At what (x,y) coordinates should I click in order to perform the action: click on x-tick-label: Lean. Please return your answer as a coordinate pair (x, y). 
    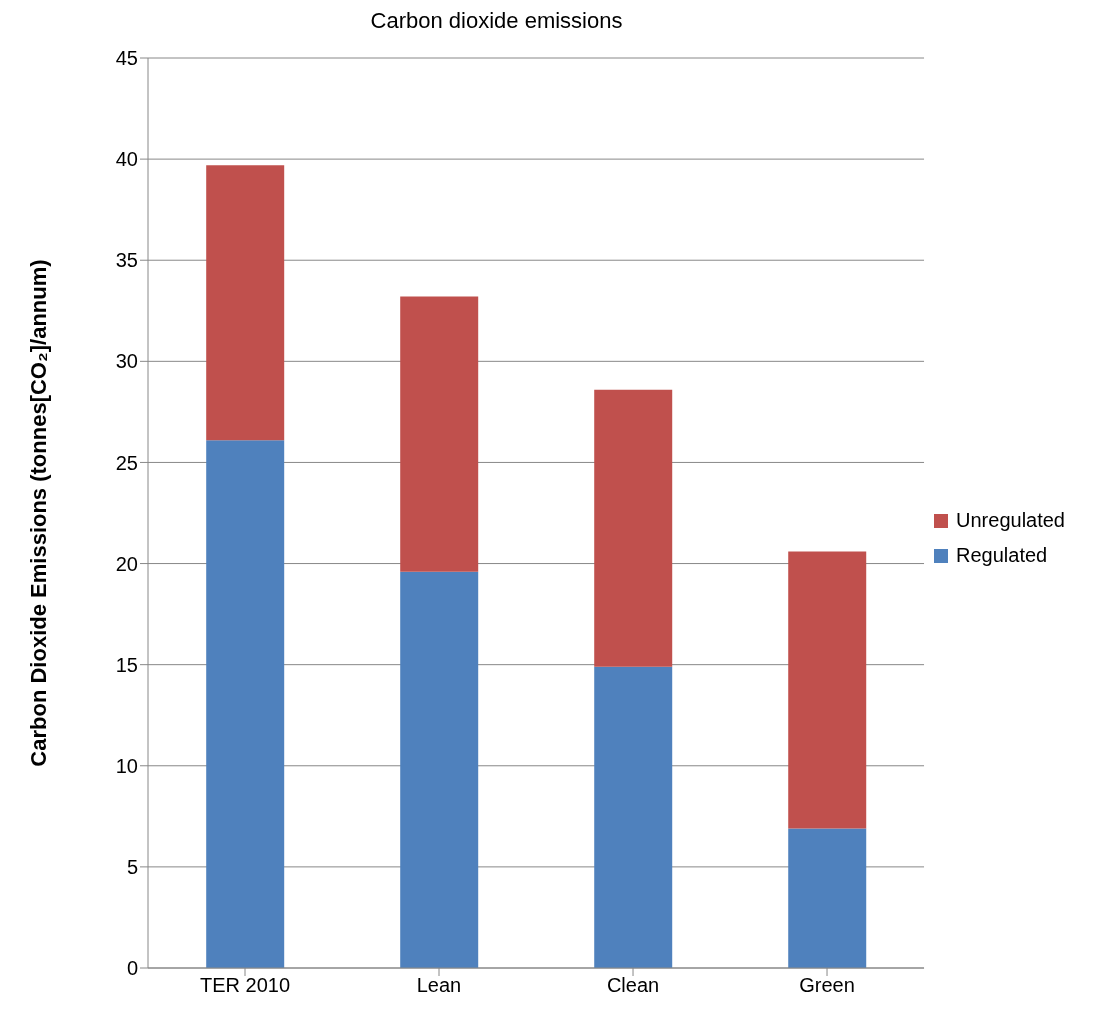
    Looking at the image, I should click on (439, 985).